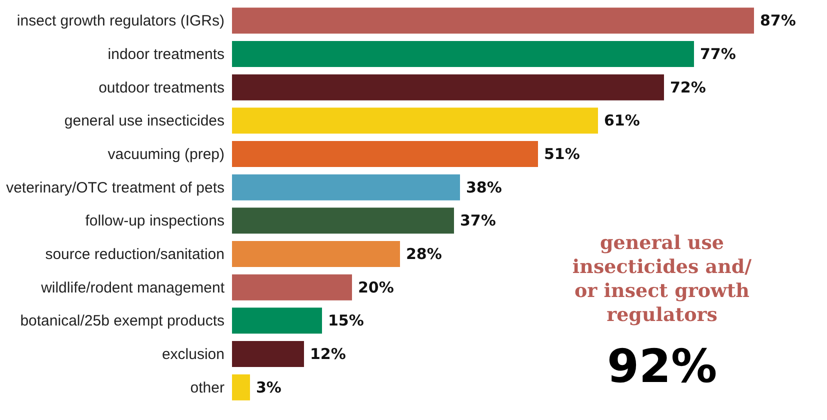 The image size is (827, 420). What do you see at coordinates (424, 254) in the screenshot?
I see `data-label: 28%` at bounding box center [424, 254].